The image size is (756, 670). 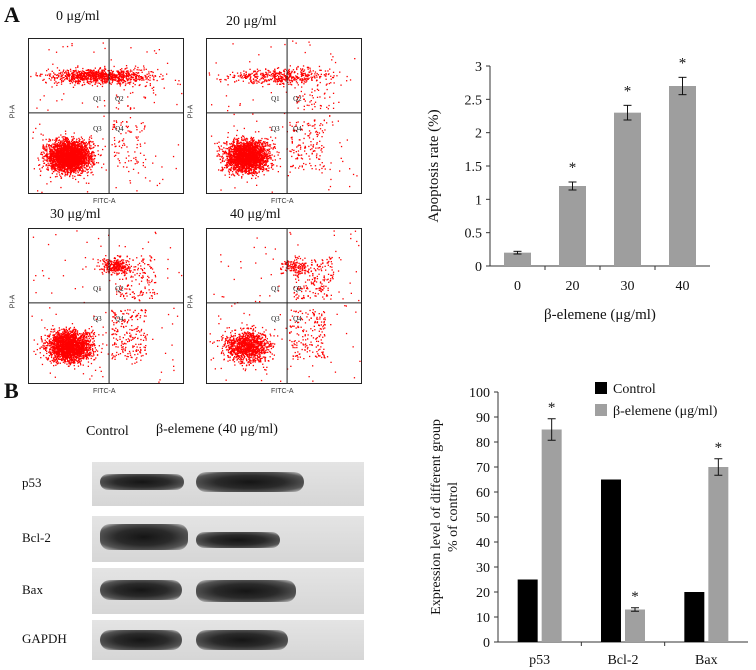 I want to click on y-tick-label: 3, so click(x=478, y=67).